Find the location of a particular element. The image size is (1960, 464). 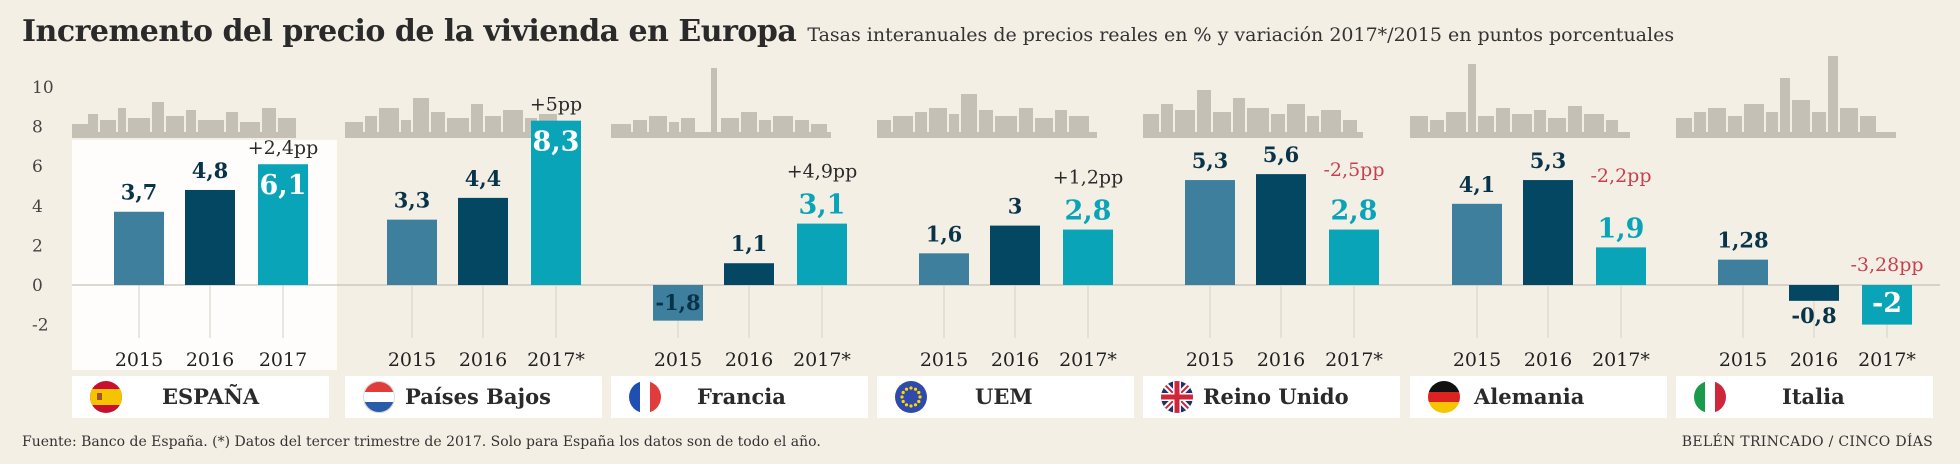

bar-fr-2016 is located at coordinates (749, 274).